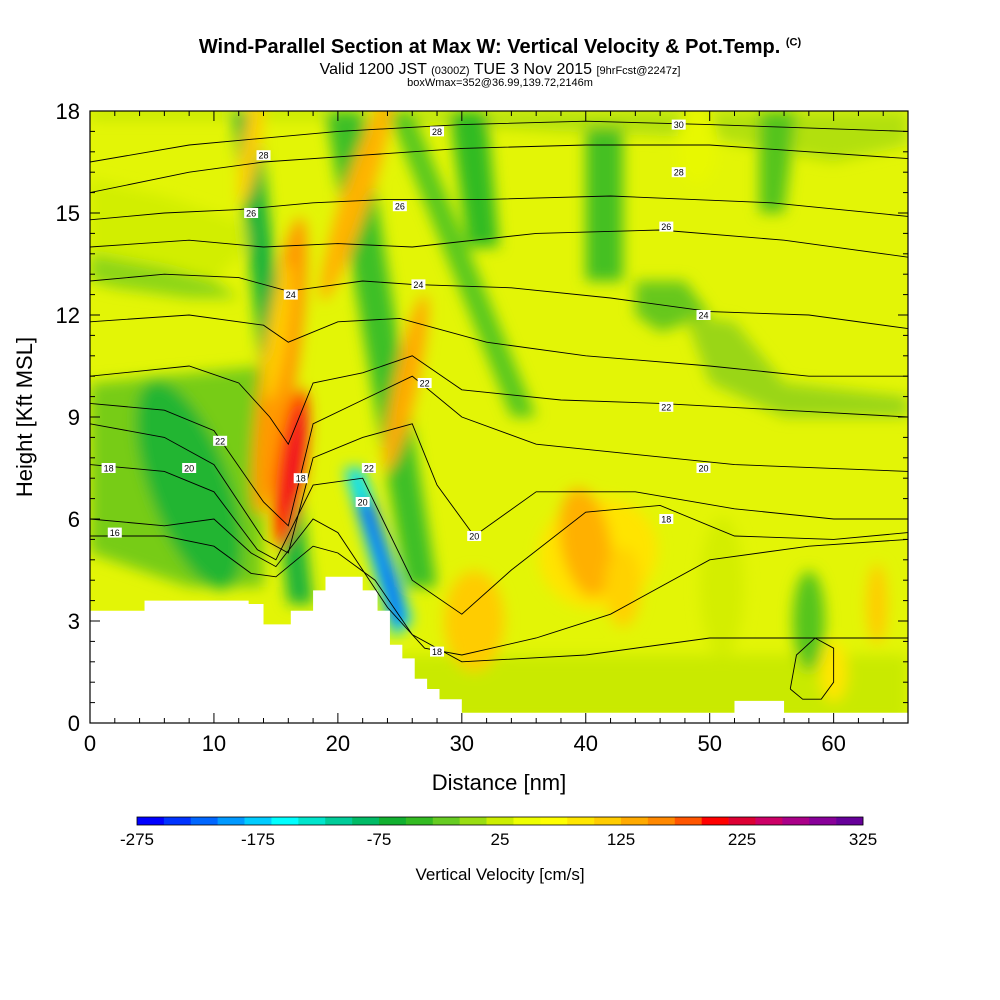 The image size is (1000, 1000). Describe the element at coordinates (621, 839) in the screenshot. I see `colorbar-tick-label: 125` at that location.